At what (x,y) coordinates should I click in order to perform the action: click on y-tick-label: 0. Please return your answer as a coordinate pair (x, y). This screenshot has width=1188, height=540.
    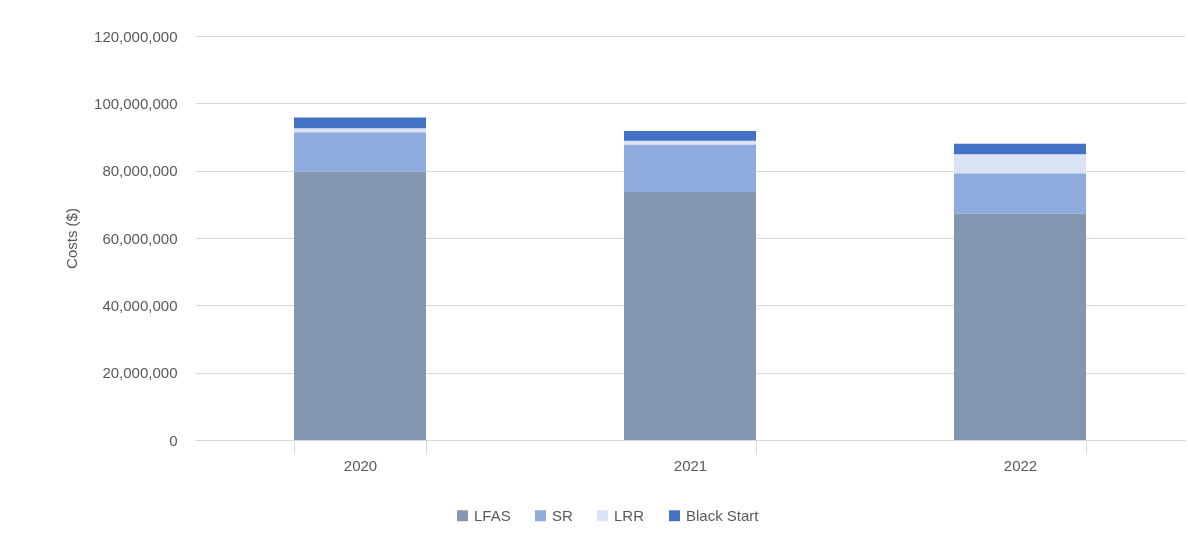
    Looking at the image, I should click on (173, 440).